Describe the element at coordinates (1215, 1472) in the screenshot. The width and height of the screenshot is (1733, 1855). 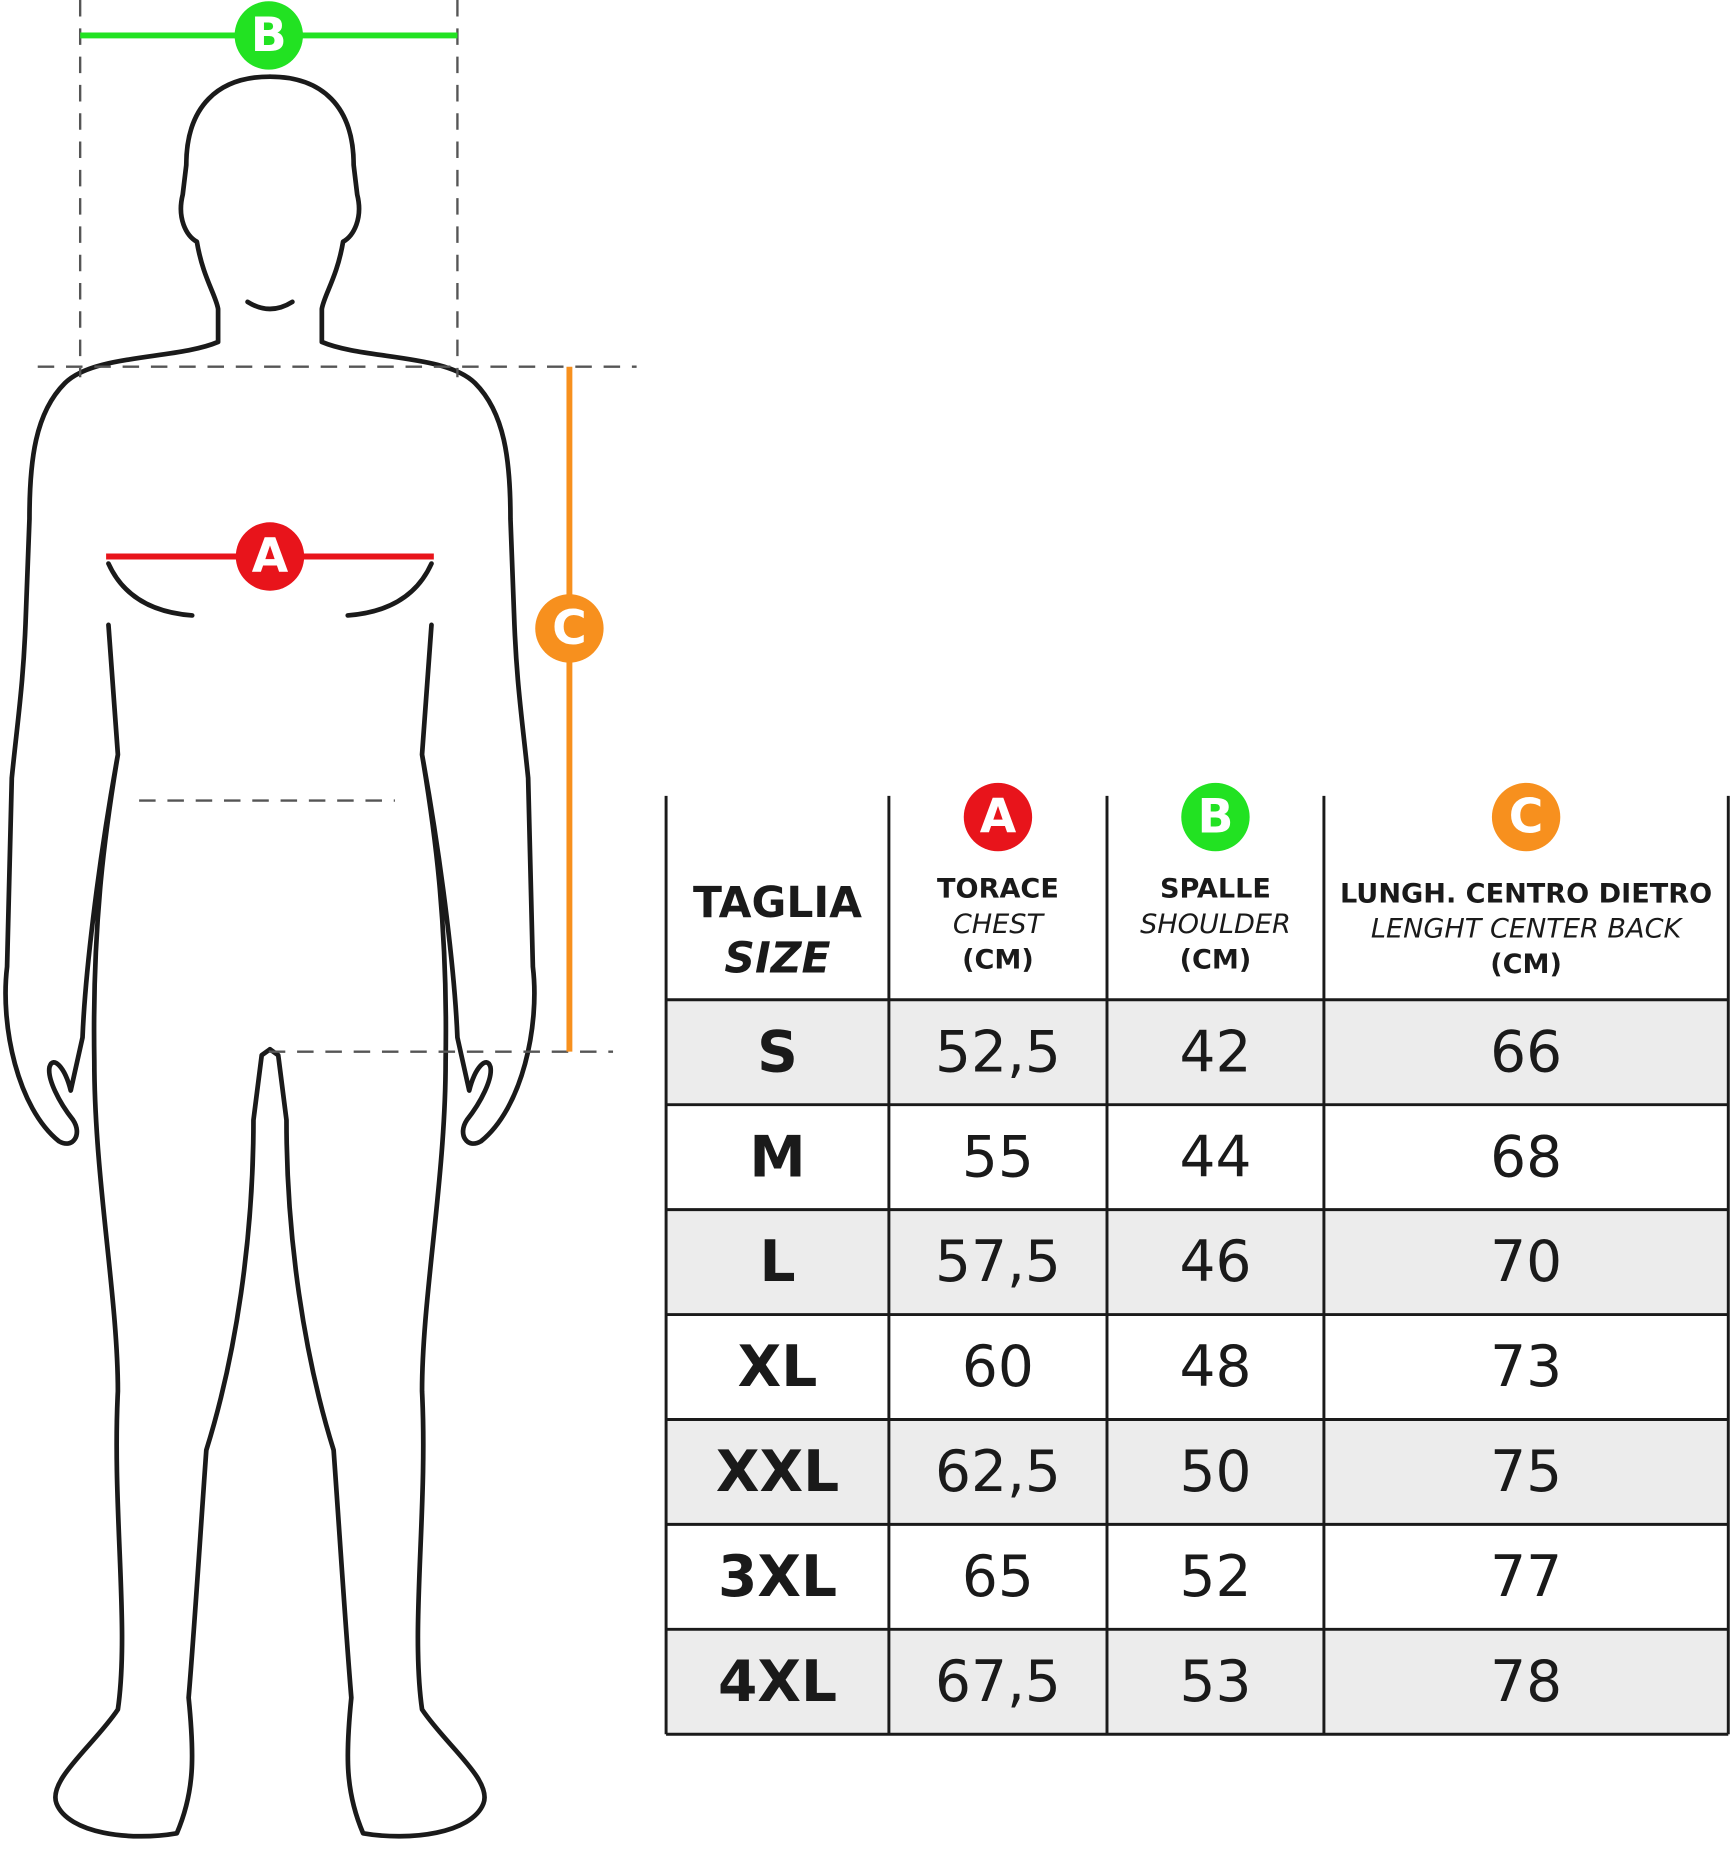
I see `table-cell: 50` at that location.